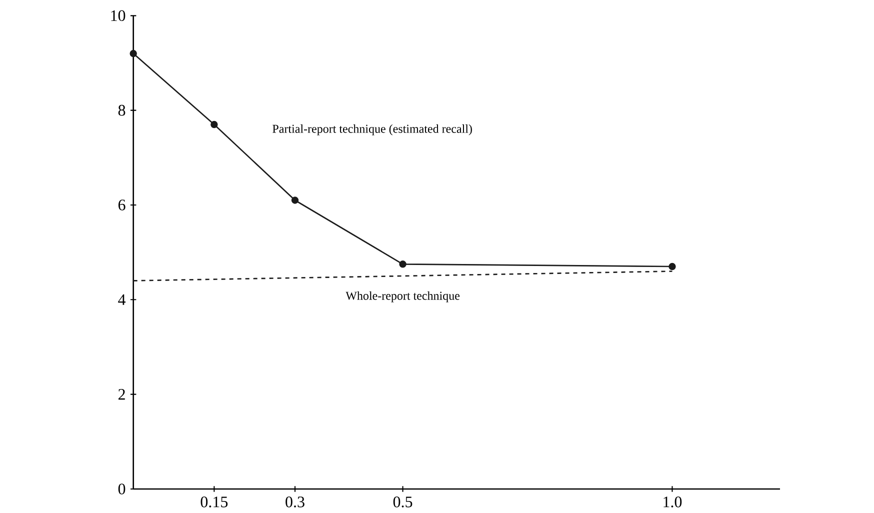 The width and height of the screenshot is (874, 513). Describe the element at coordinates (403, 296) in the screenshot. I see `series-label: Whole-report technique` at that location.